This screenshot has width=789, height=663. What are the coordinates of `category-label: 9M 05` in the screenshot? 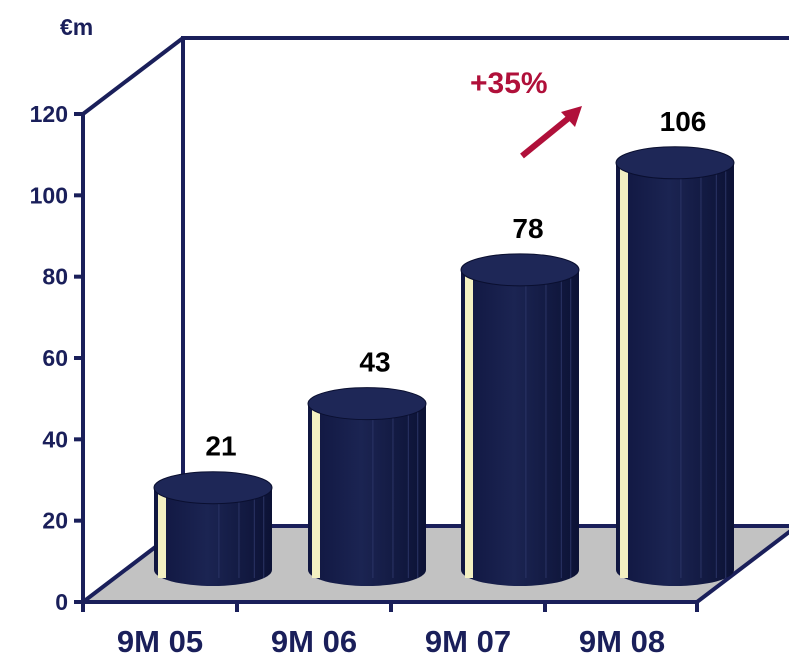 It's located at (160, 641).